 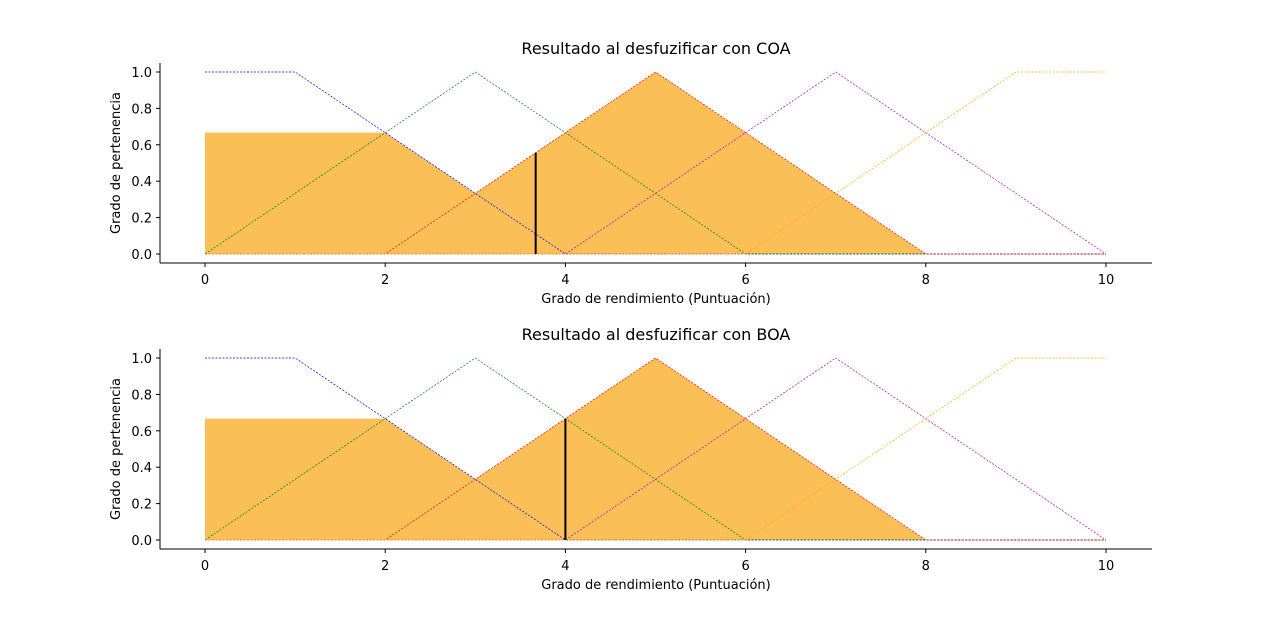 I want to click on chart-title: Resultado al desfuzificar con COA, so click(x=655, y=48).